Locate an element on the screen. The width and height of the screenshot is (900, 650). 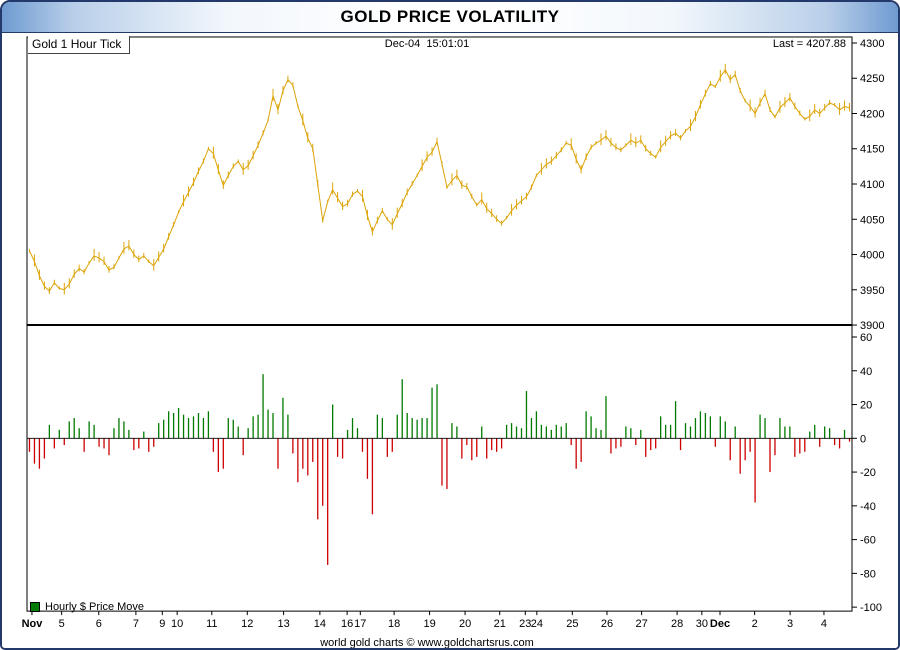
svg-text: Nov is located at coordinates (33, 624).